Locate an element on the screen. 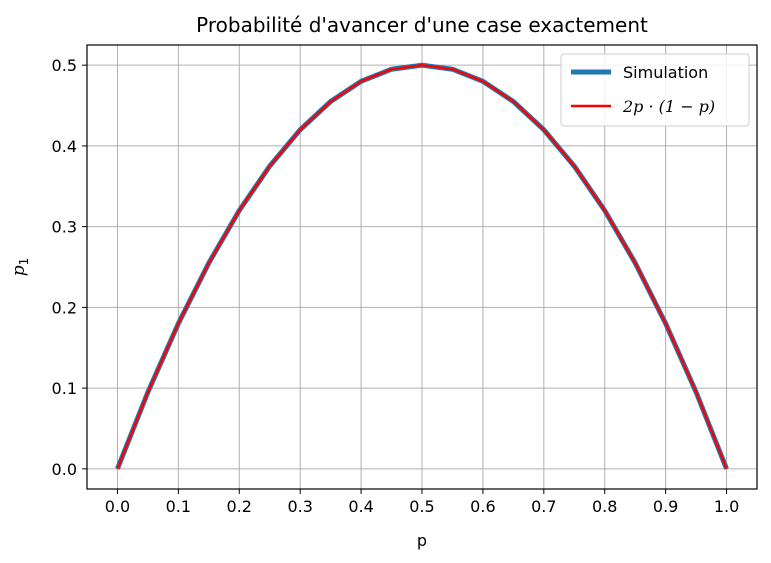  x-tick-label: 0.4 is located at coordinates (360, 506).